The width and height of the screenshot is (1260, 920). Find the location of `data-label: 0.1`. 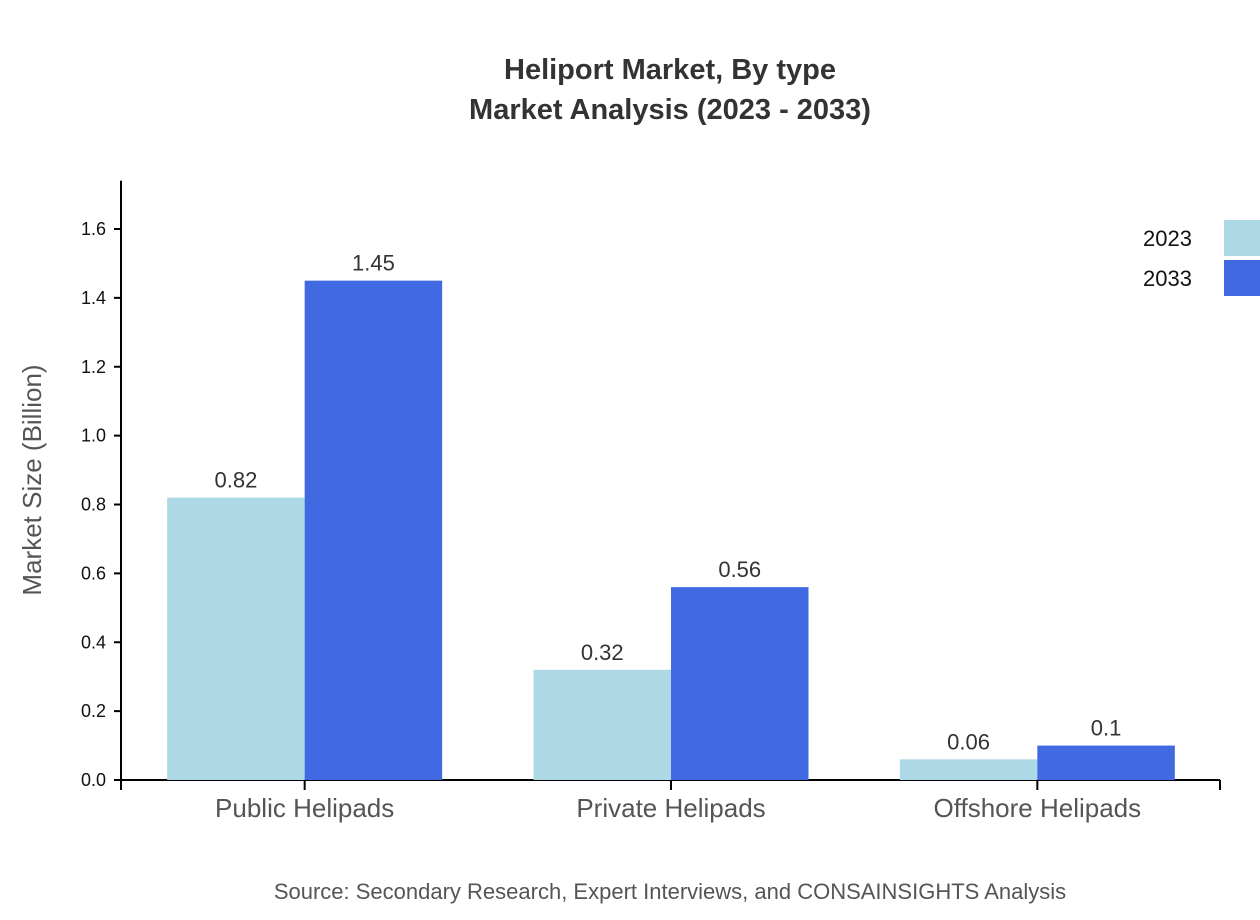

data-label: 0.1 is located at coordinates (1106, 728).